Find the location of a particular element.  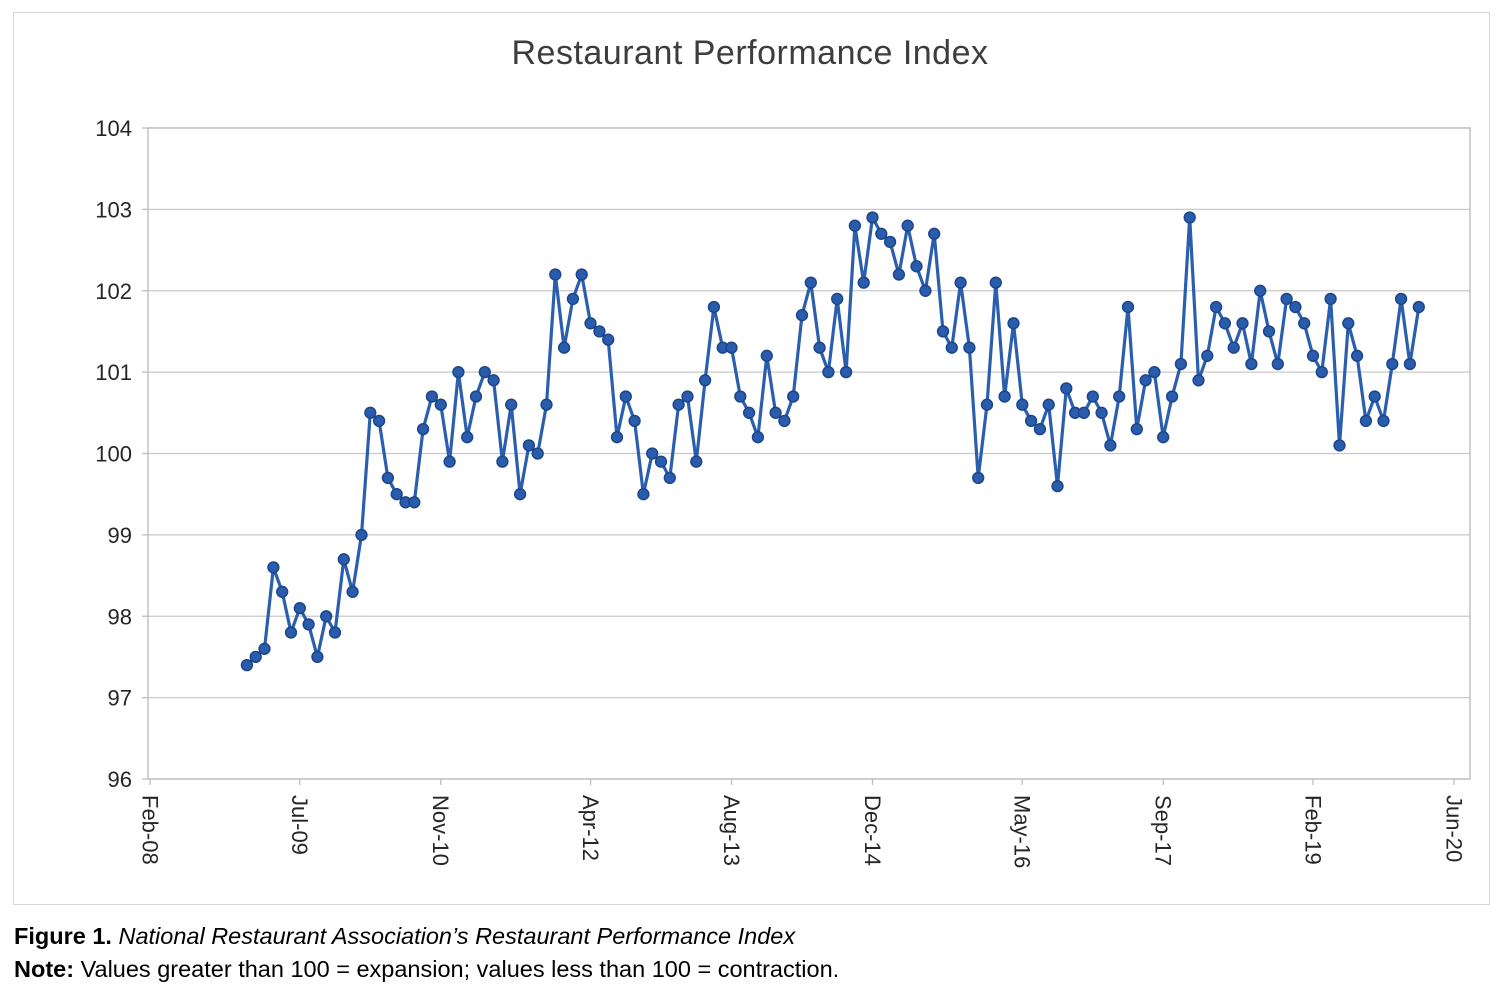

y-tick-label: 102 is located at coordinates (113, 291).